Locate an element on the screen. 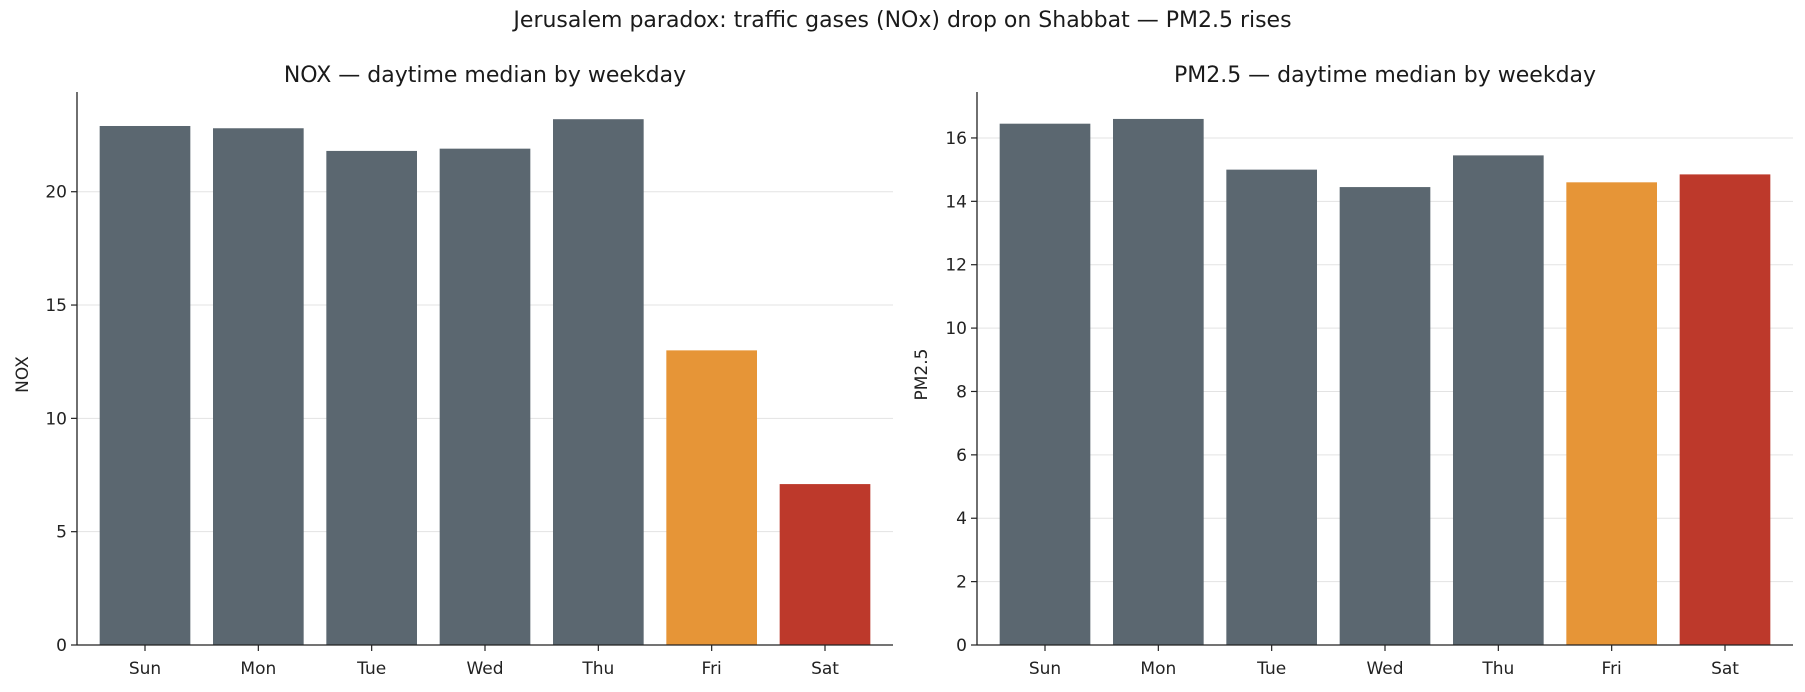 This screenshot has width=1805, height=692. y-tick-label: 4 is located at coordinates (961, 519).